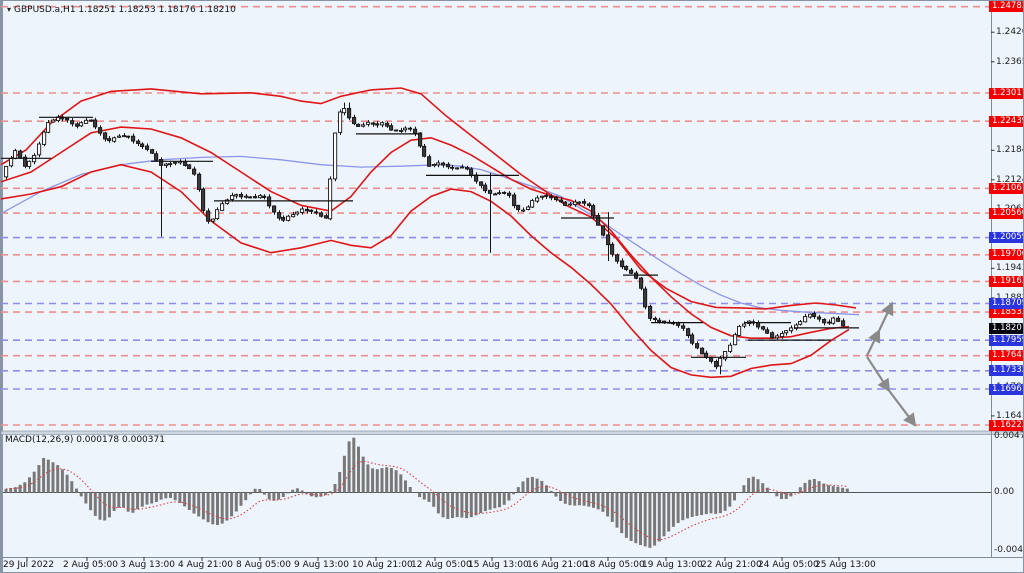 This screenshot has height=573, width=1024. Describe the element at coordinates (263, 565) in the screenshot. I see `time-axis-label: 8 Aug 05:00` at that location.